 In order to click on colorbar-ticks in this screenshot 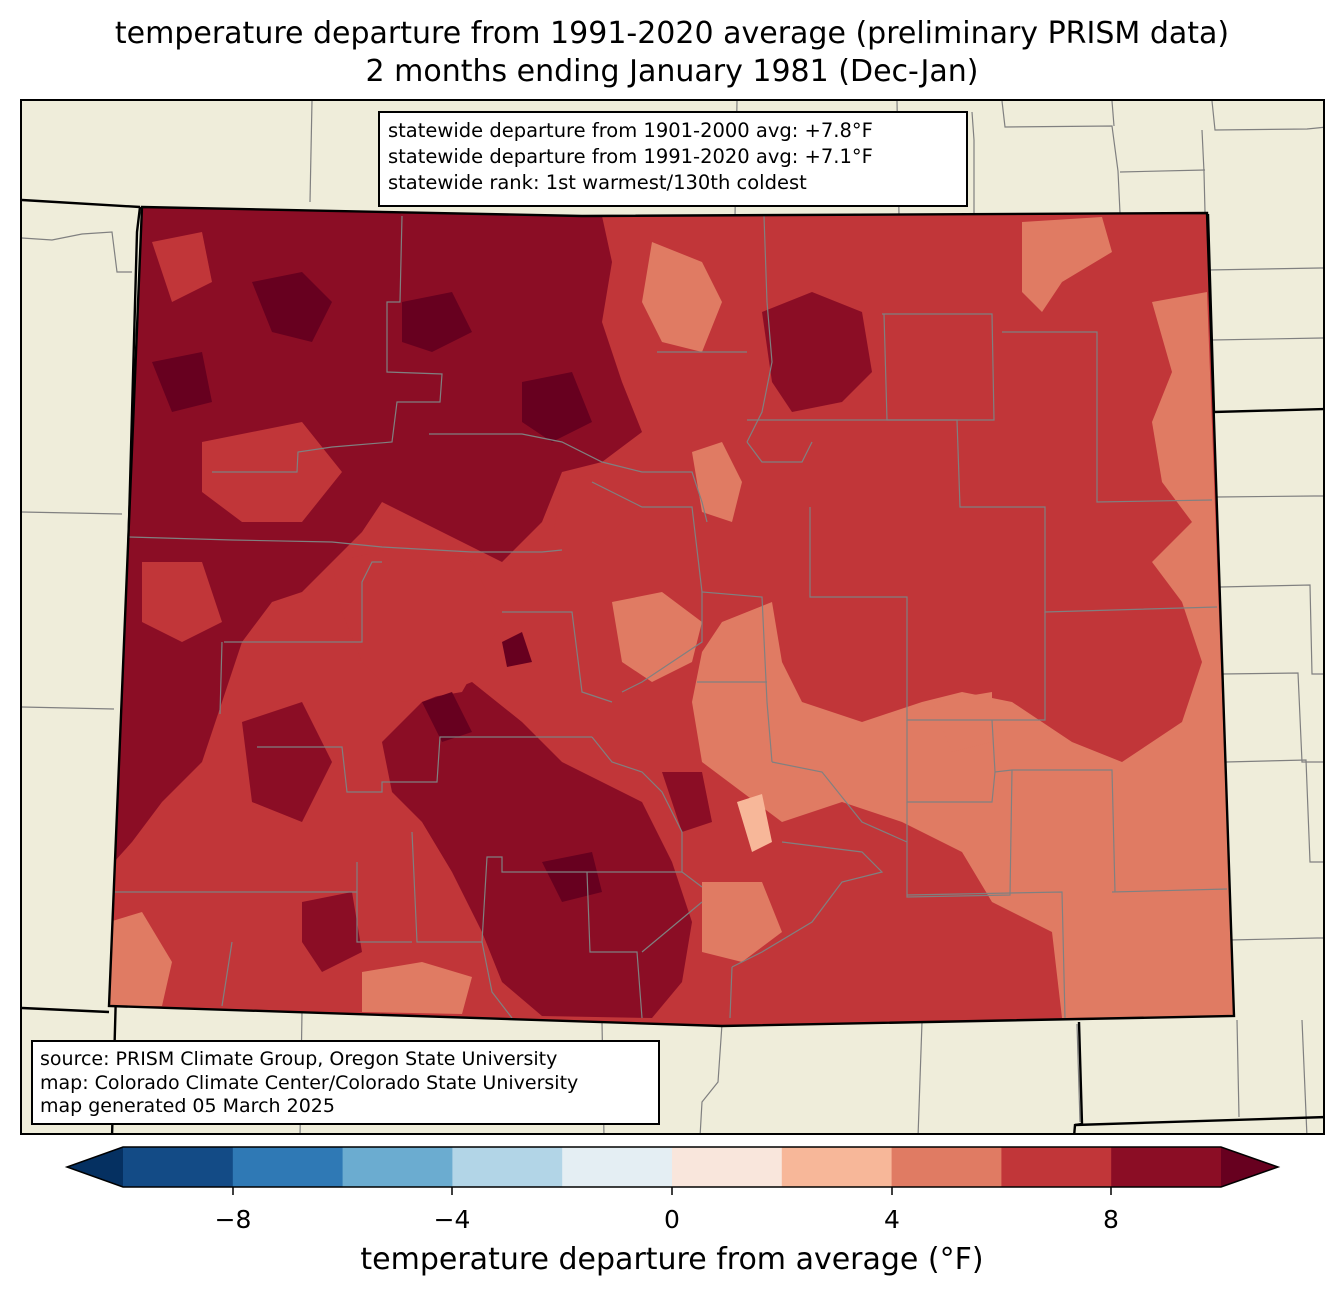, I will do `click(672, 1191)`.